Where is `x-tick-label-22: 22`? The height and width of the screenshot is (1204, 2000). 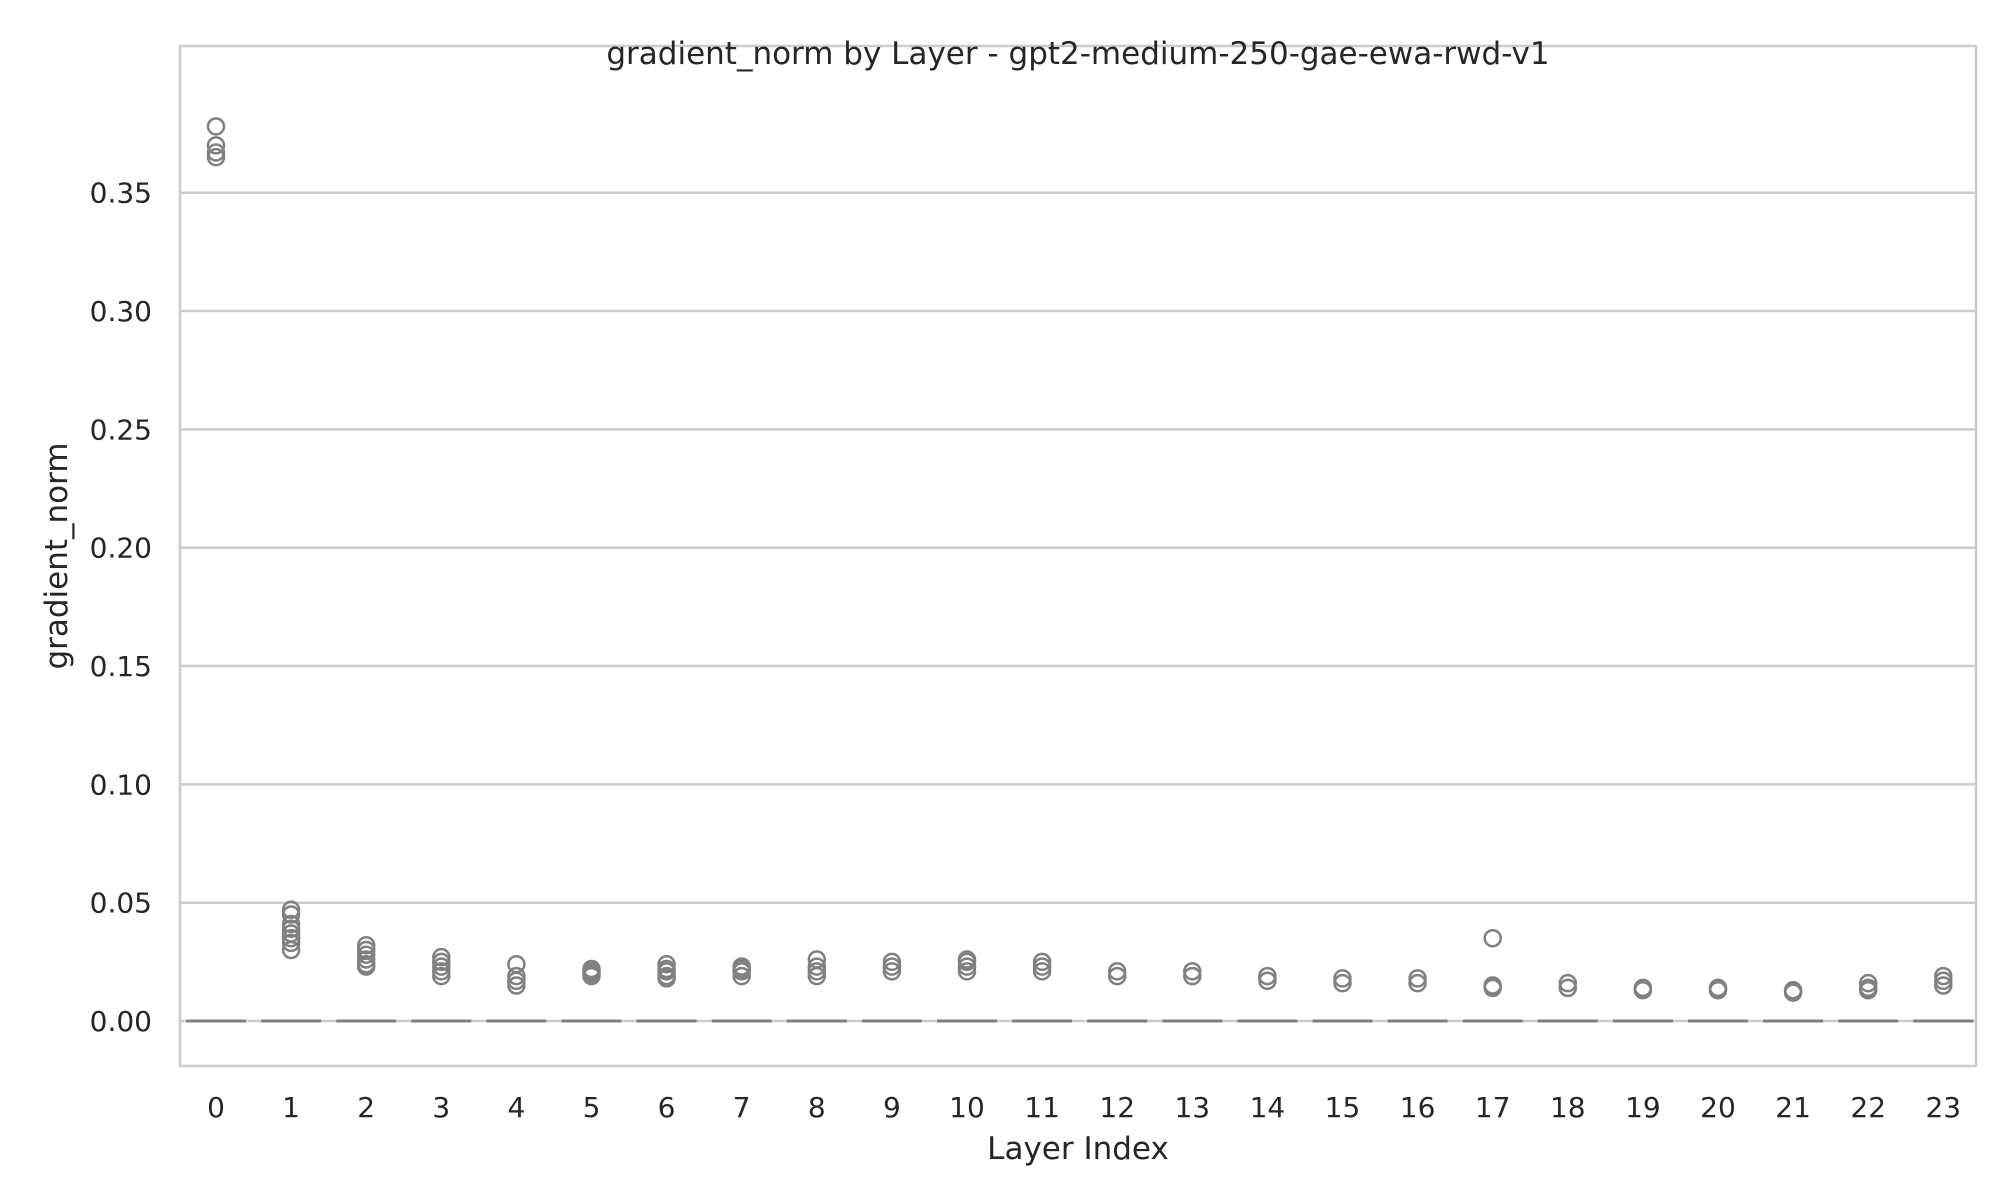 x-tick-label-22: 22 is located at coordinates (1868, 1107).